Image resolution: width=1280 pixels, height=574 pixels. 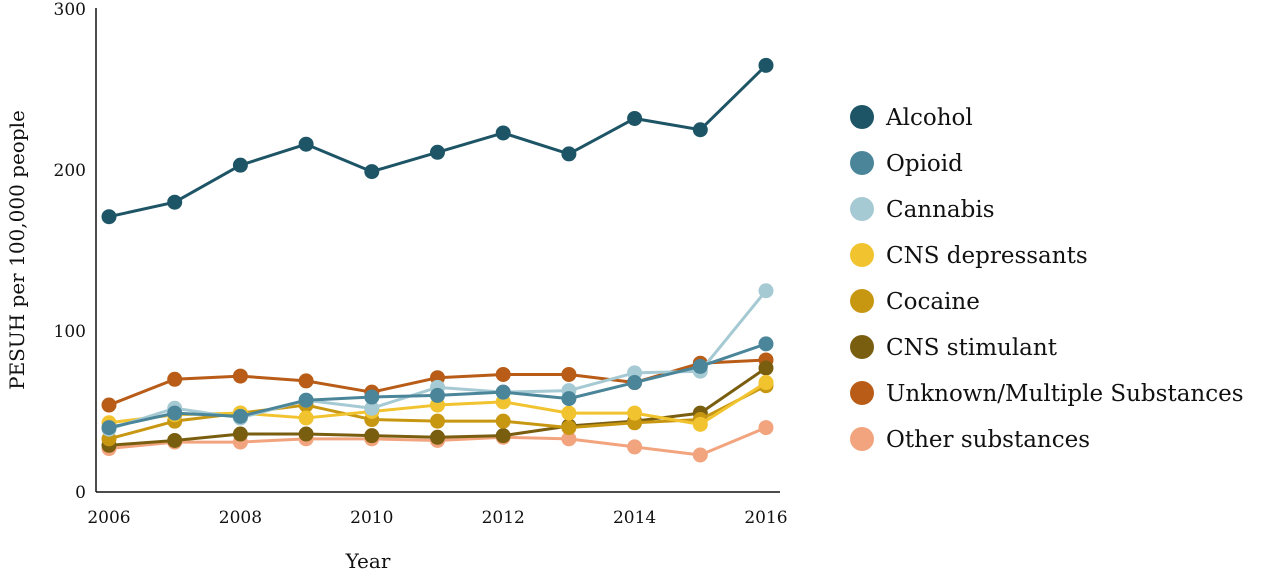 I want to click on legend-item: CNS stimulant, so click(x=954, y=348).